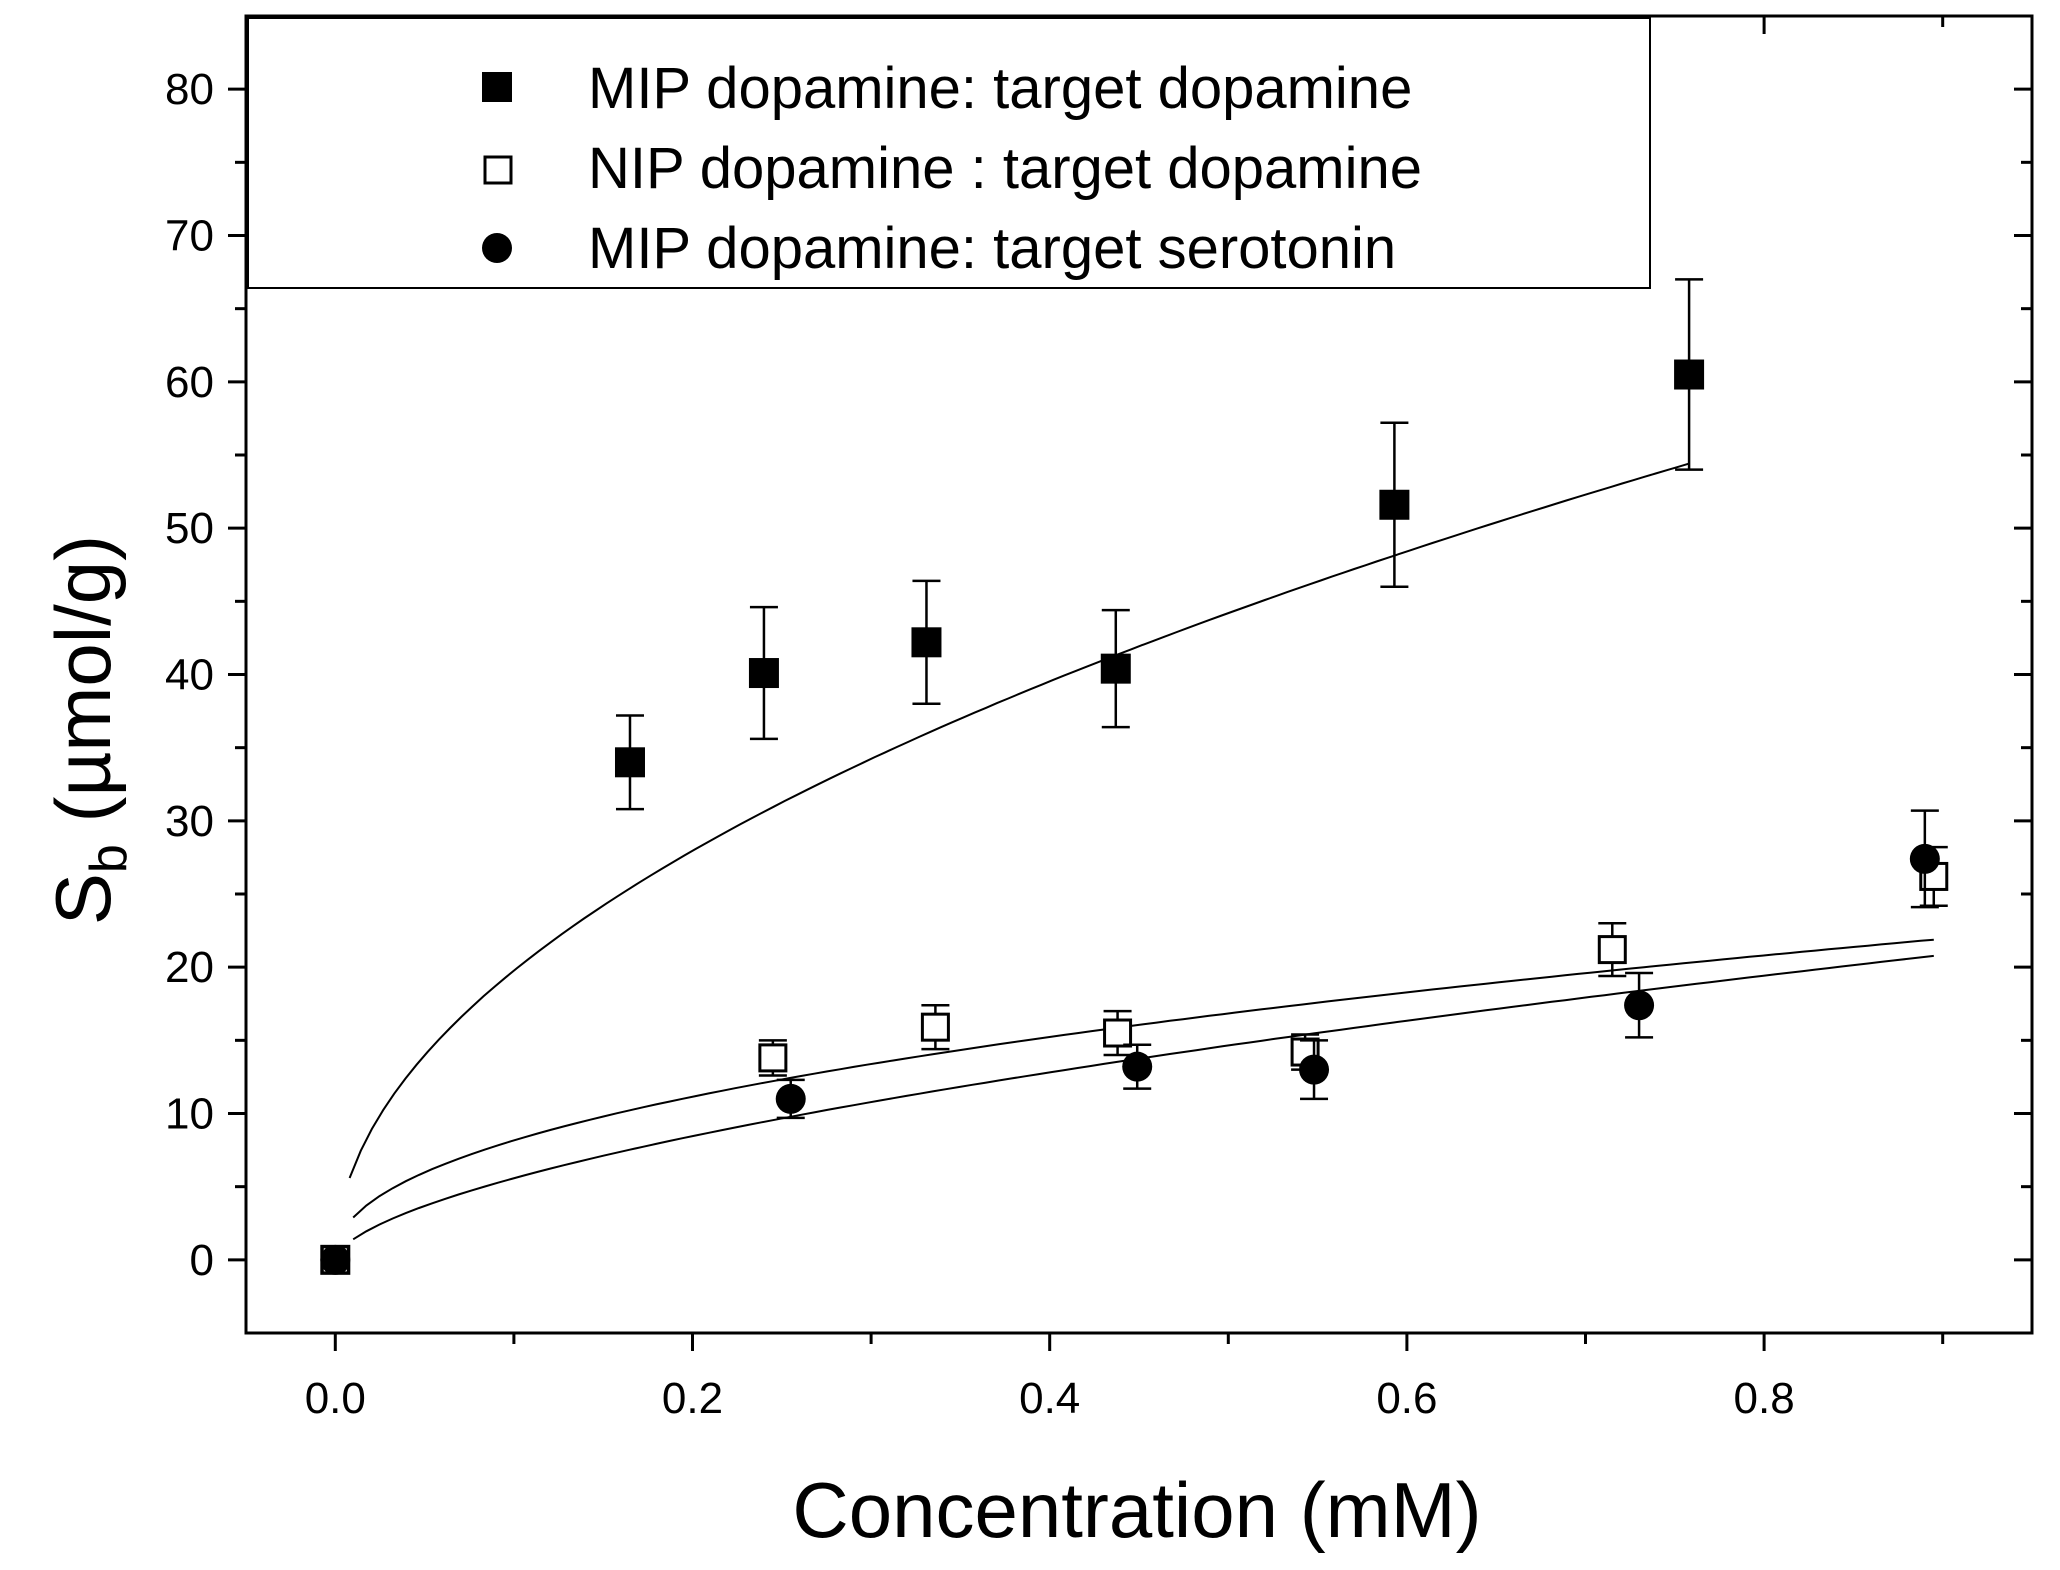 Image resolution: width=2060 pixels, height=1570 pixels. What do you see at coordinates (497, 248) in the screenshot?
I see `legend-marker-filled-circle` at bounding box center [497, 248].